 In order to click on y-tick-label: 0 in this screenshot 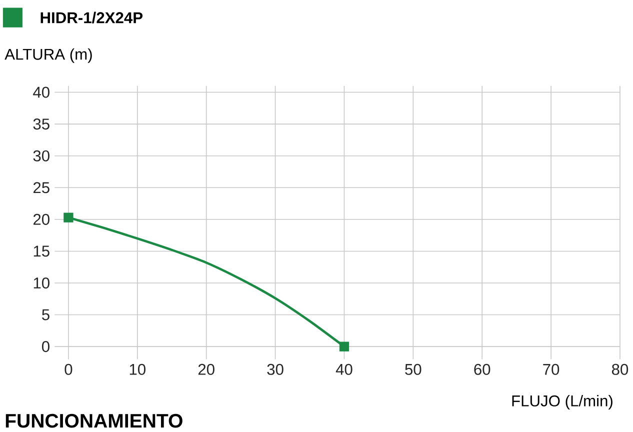, I will do `click(46, 346)`.